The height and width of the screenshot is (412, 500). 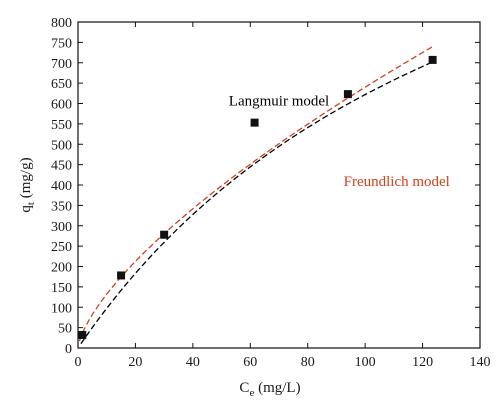 What do you see at coordinates (61, 166) in the screenshot?
I see `y-tick-label: 450` at bounding box center [61, 166].